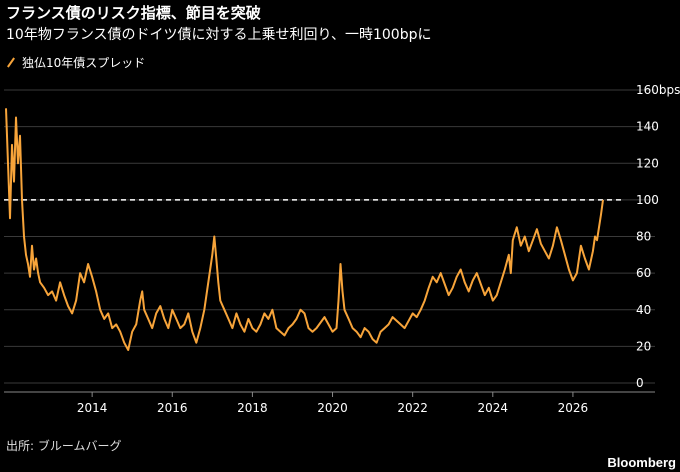 The height and width of the screenshot is (472, 680). Describe the element at coordinates (643, 310) in the screenshot. I see `y-tick-label: 40` at that location.